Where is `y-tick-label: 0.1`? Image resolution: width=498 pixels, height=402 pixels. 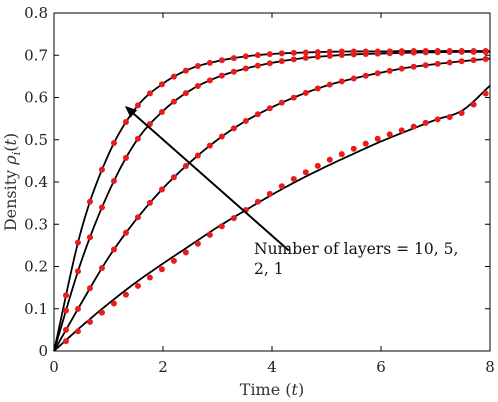 y-tick-label: 0.1 is located at coordinates (36, 309).